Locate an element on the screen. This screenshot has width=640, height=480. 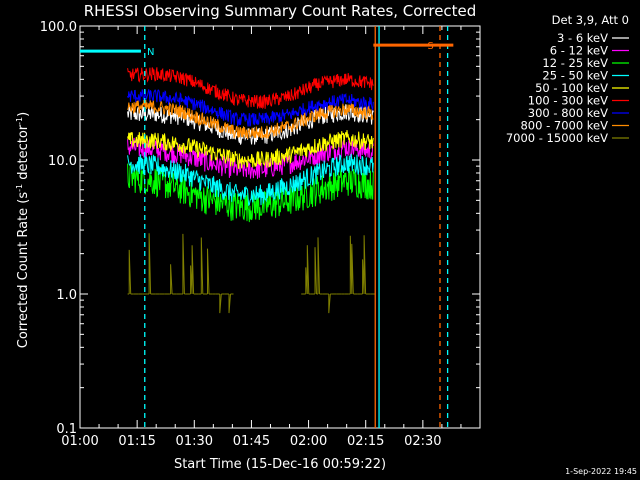
y-axis-label-main: Corrected Count Rate (s is located at coordinates (23, 270).